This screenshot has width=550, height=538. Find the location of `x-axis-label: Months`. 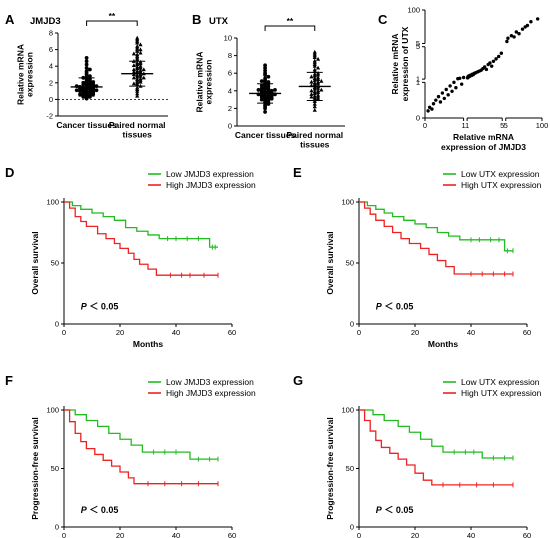

x-axis-label: Months is located at coordinates (148, 344).